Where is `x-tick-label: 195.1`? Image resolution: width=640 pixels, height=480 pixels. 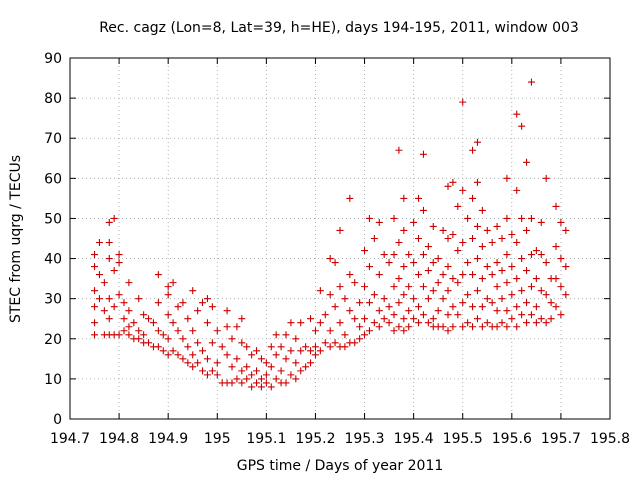 x-tick-label: 195.1 is located at coordinates (266, 439).